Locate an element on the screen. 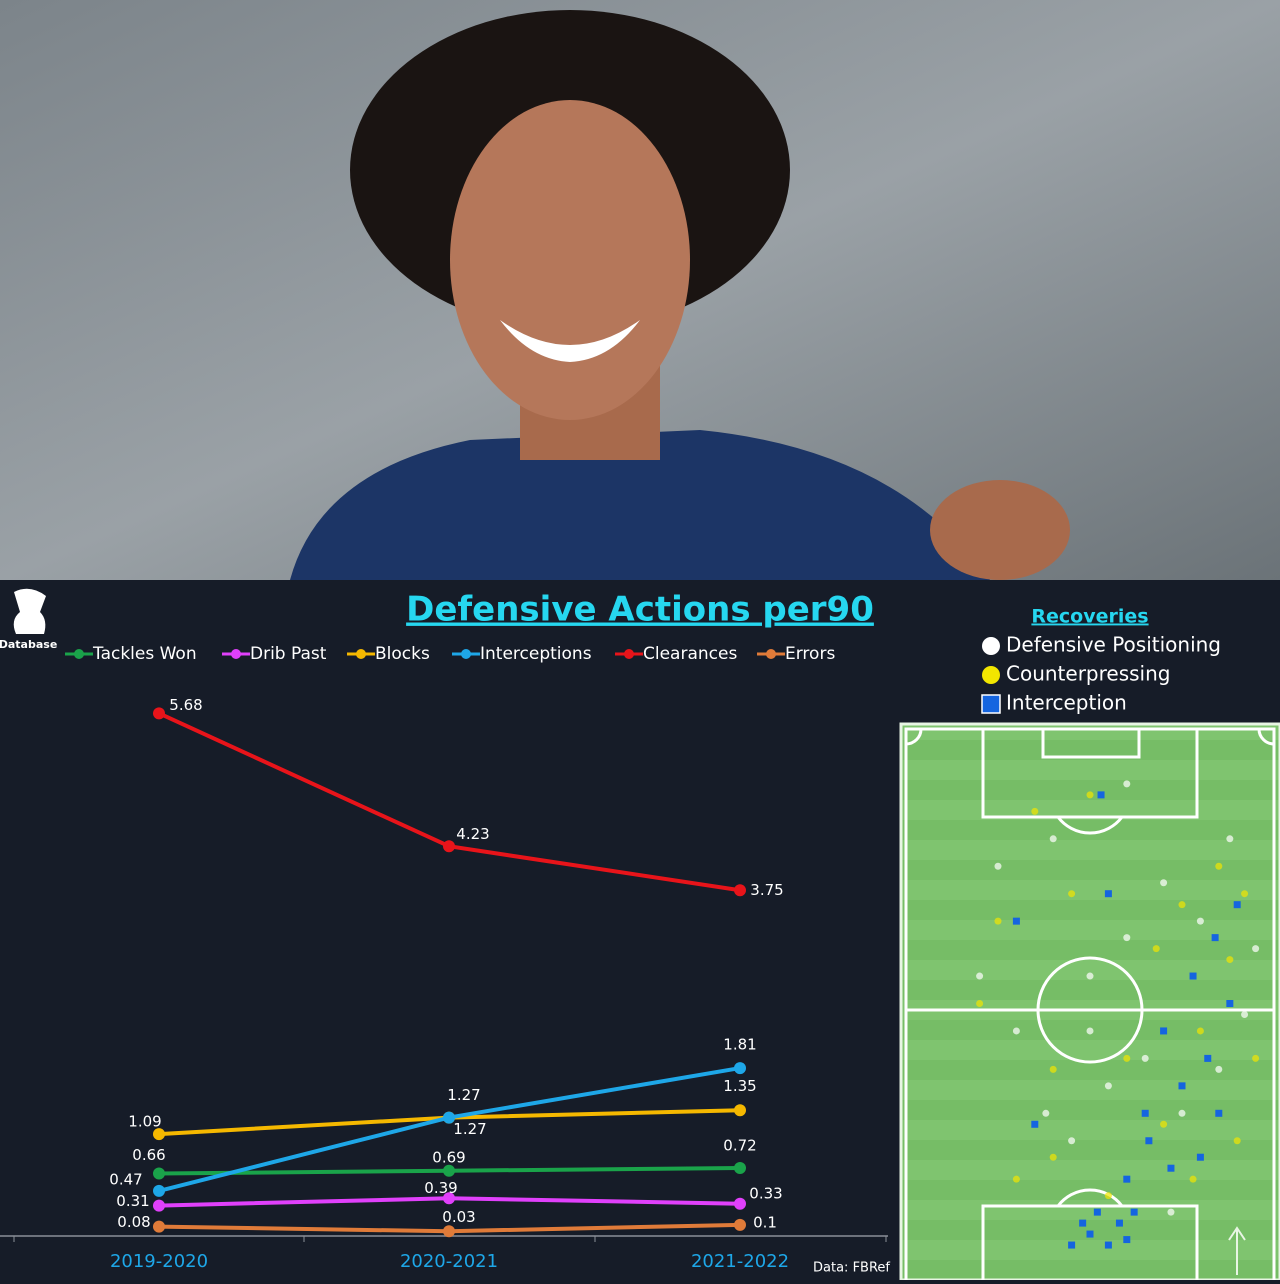 The image size is (1280, 1284). series-line is located at coordinates (449, 802).